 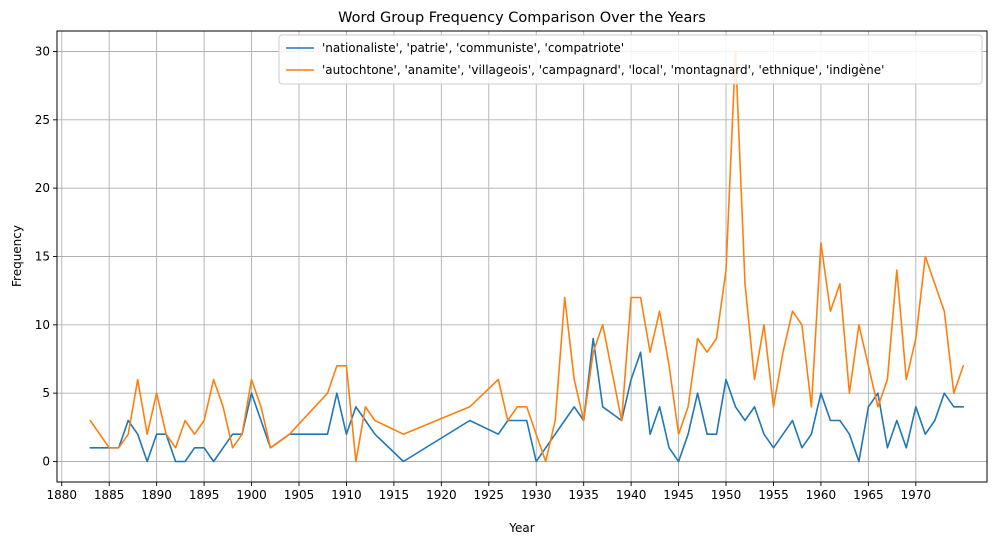 What do you see at coordinates (42, 120) in the screenshot?
I see `y-tick-label: 25` at bounding box center [42, 120].